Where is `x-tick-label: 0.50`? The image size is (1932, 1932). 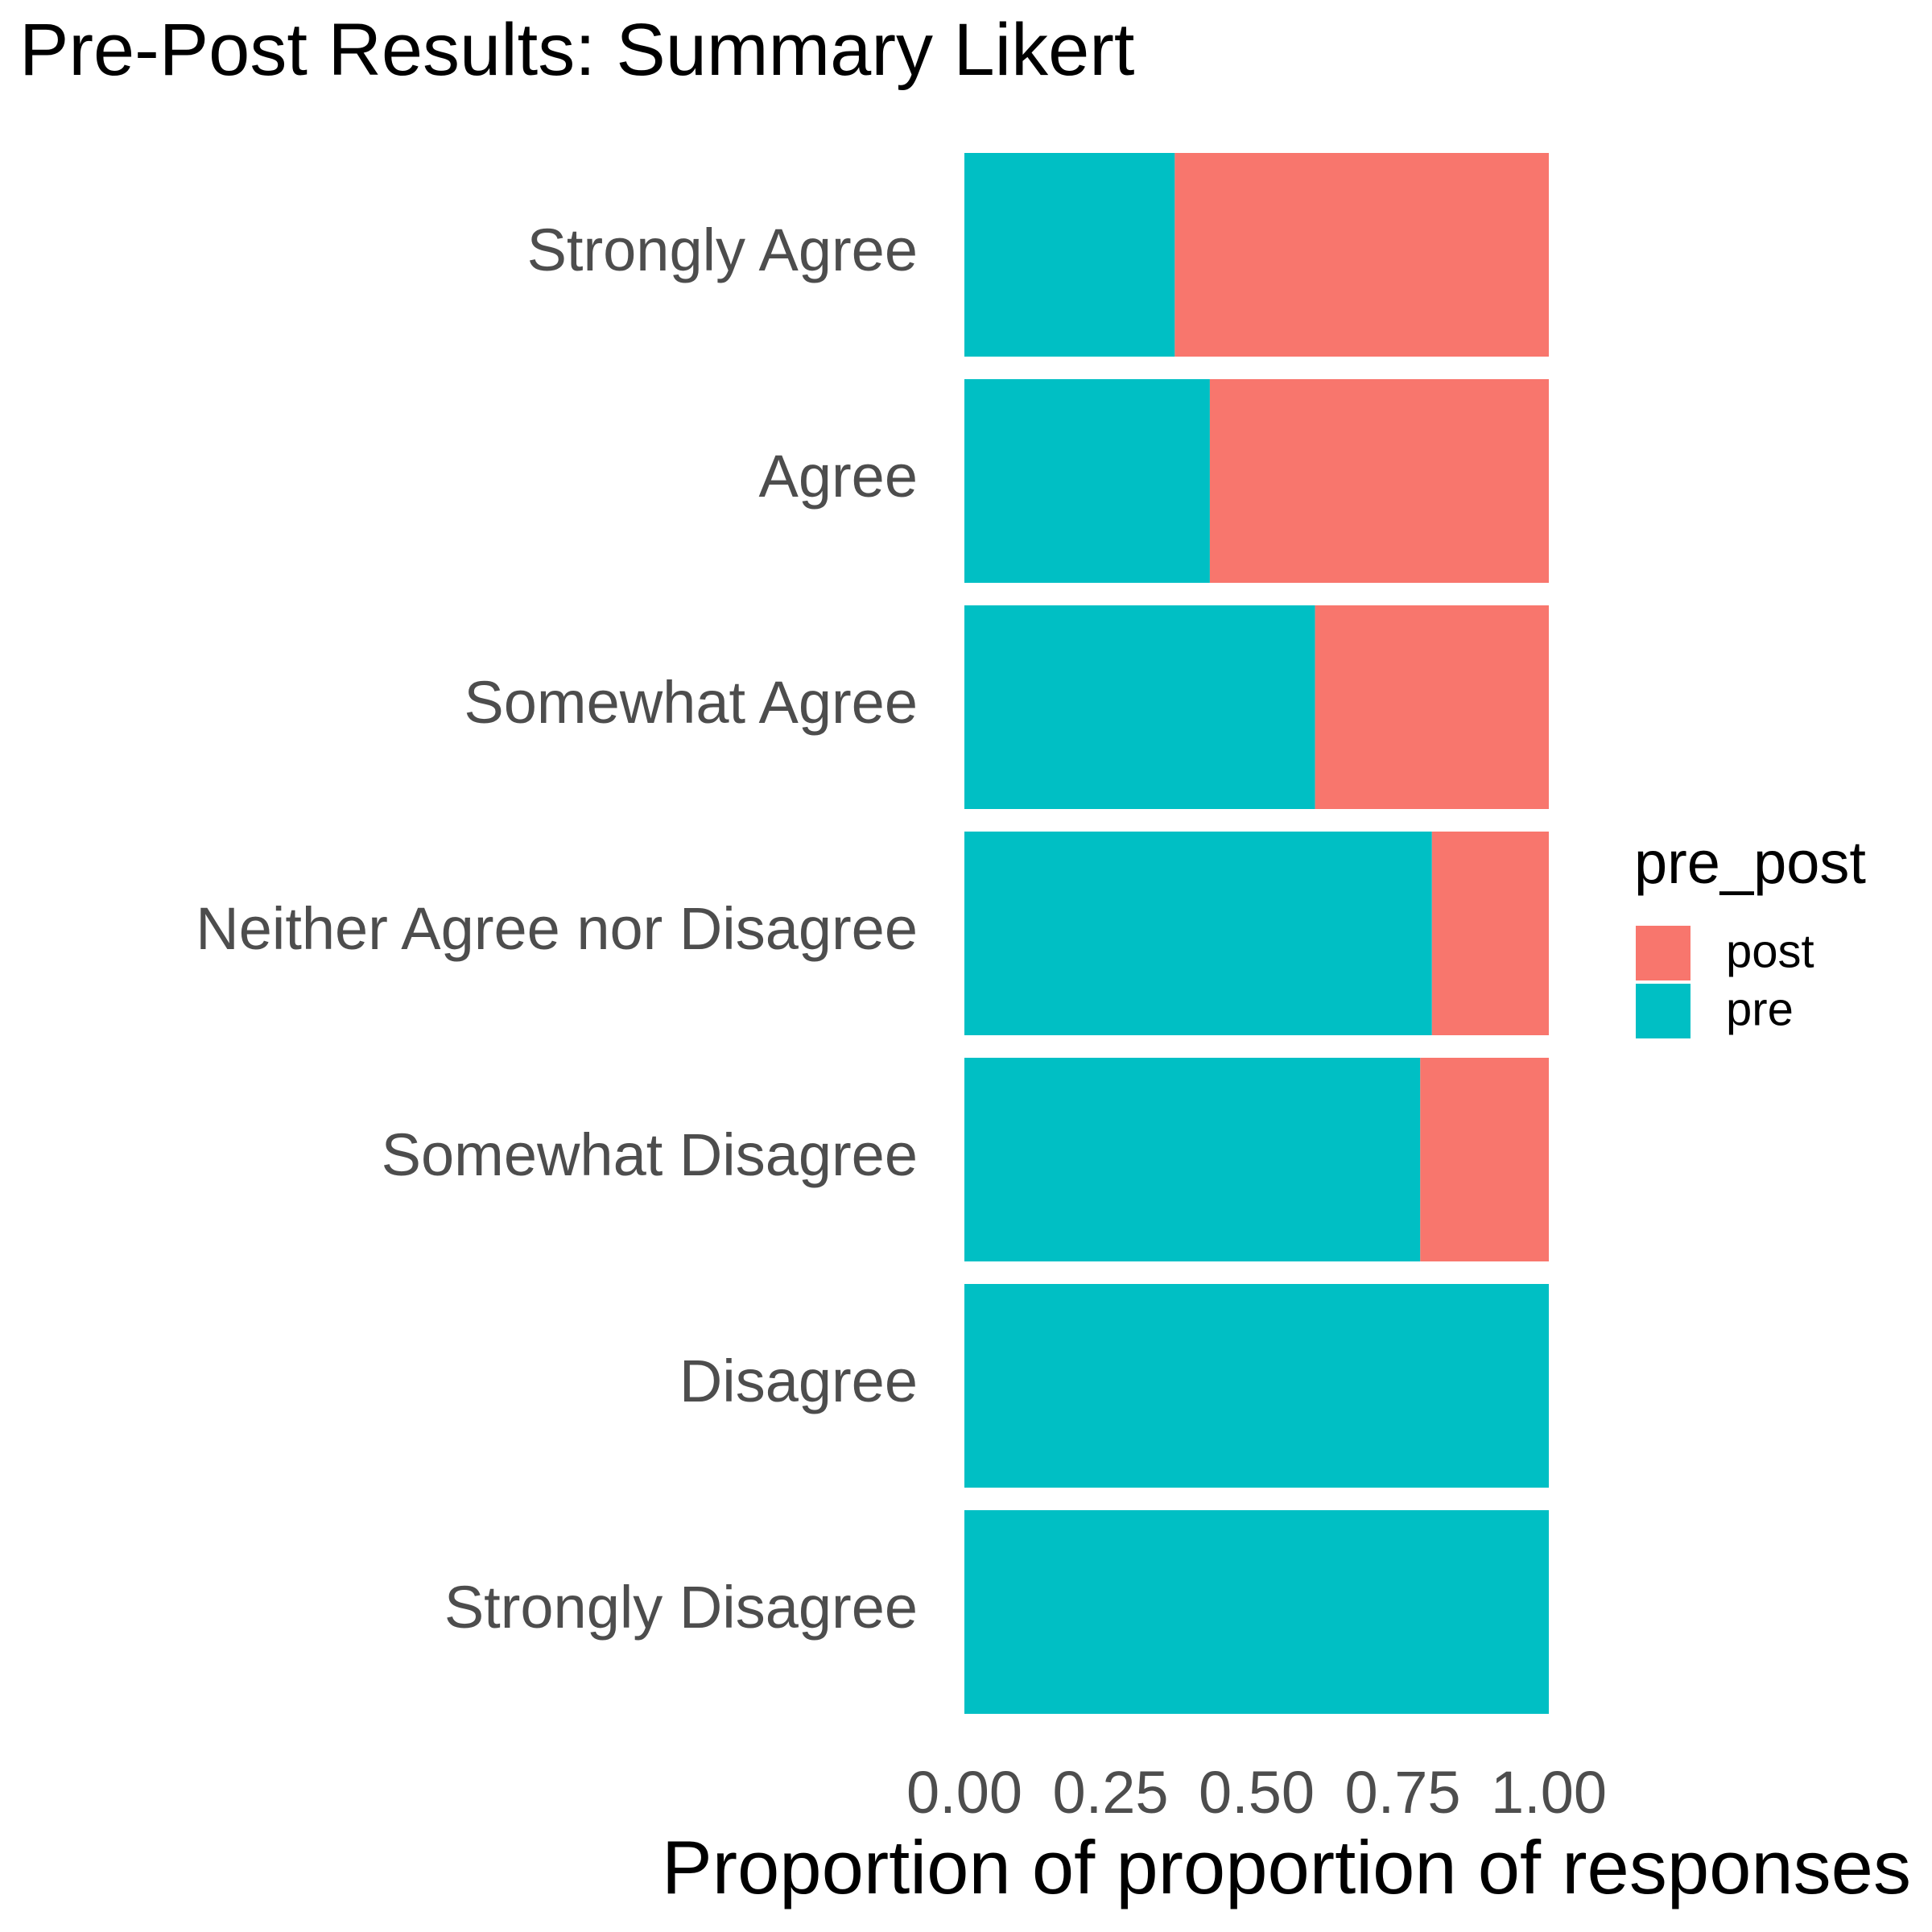
x-tick-label: 0.50 is located at coordinates (1257, 1792).